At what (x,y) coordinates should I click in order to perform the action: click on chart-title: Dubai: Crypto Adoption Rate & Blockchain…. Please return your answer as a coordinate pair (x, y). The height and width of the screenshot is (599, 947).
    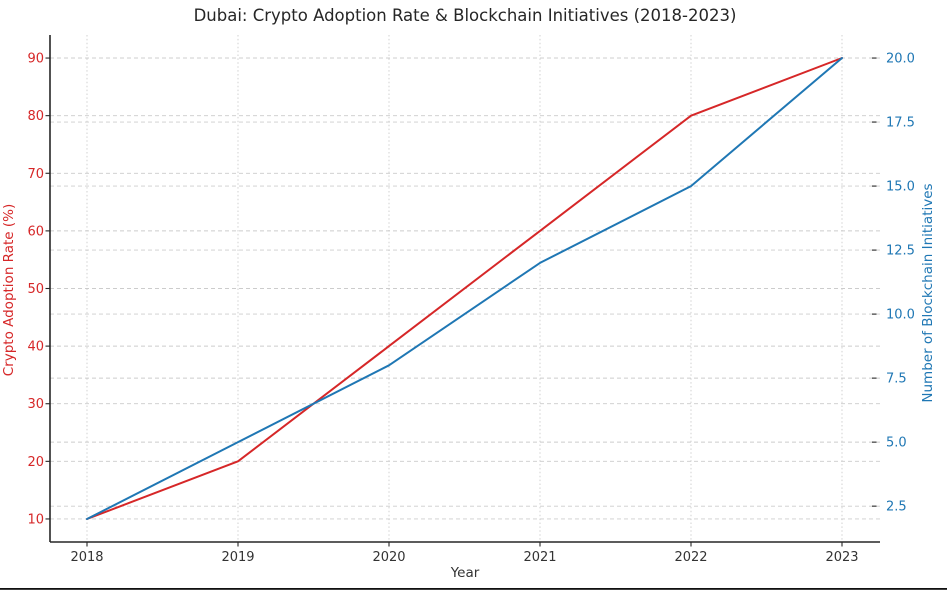
    Looking at the image, I should click on (465, 15).